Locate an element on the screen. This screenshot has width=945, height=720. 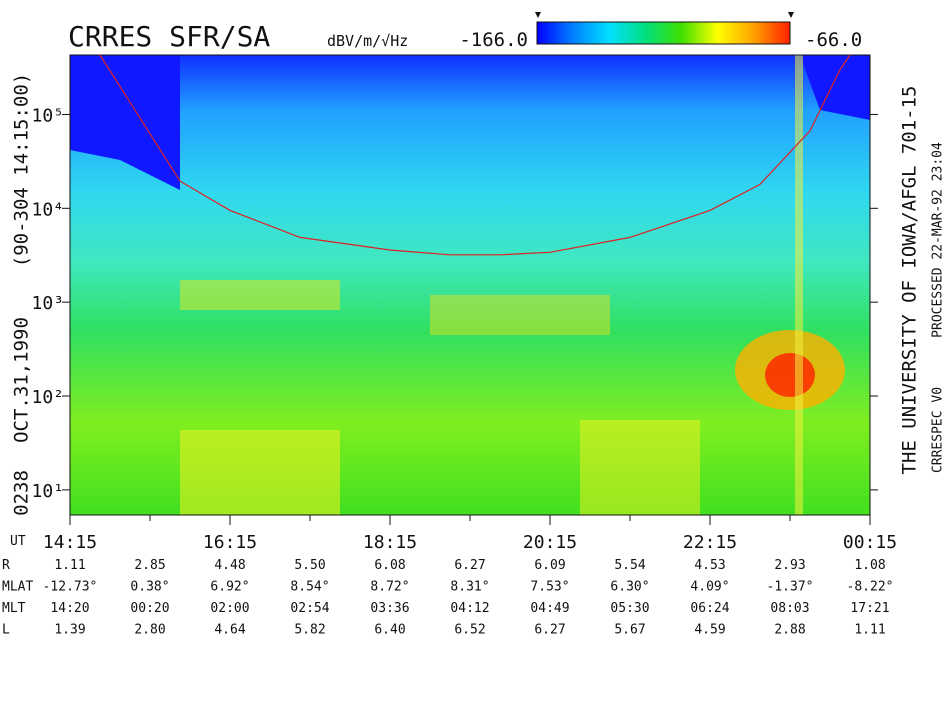
ephemeris-value: 5.54 is located at coordinates (629, 565).